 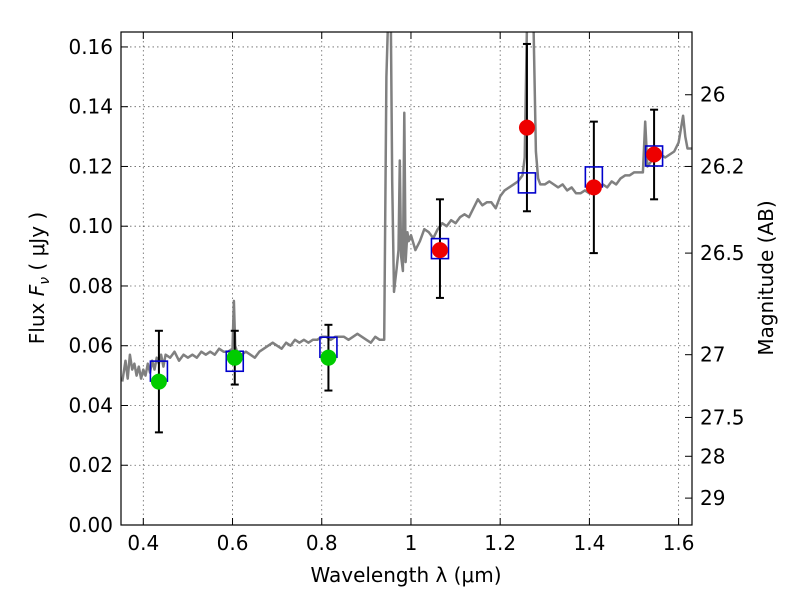 What do you see at coordinates (722, 253) in the screenshot?
I see `right-tick-label-2: 26.5` at bounding box center [722, 253].